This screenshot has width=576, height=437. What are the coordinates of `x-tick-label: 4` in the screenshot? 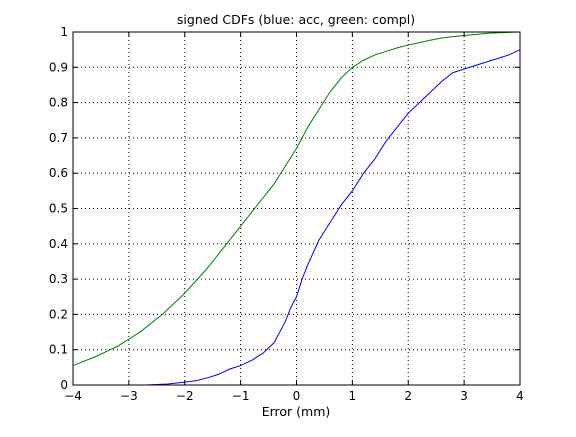 It's located at (520, 396).